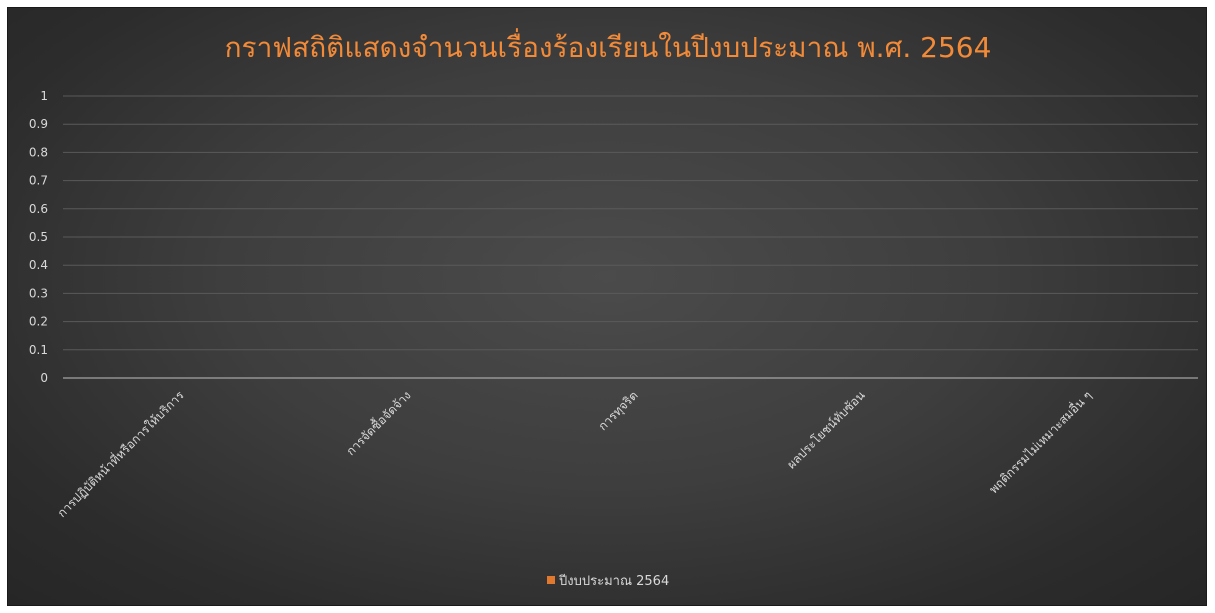 The height and width of the screenshot is (613, 1215). I want to click on y-tick-label: 0.5, so click(38, 237).